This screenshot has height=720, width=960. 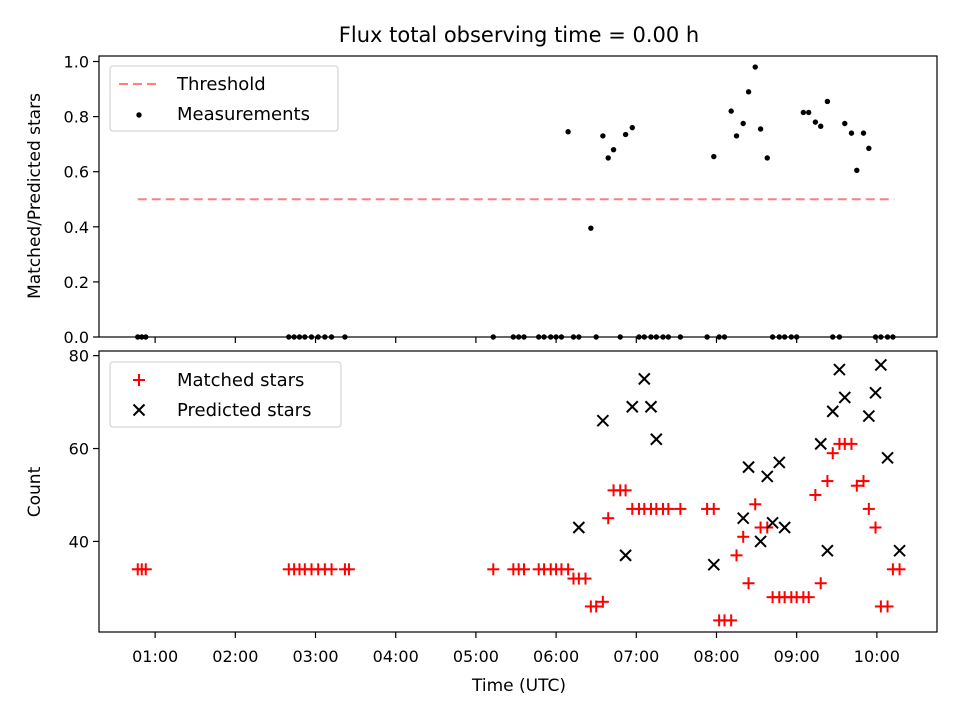 What do you see at coordinates (244, 410) in the screenshot?
I see `legend-predicted-label: Predicted stars` at bounding box center [244, 410].